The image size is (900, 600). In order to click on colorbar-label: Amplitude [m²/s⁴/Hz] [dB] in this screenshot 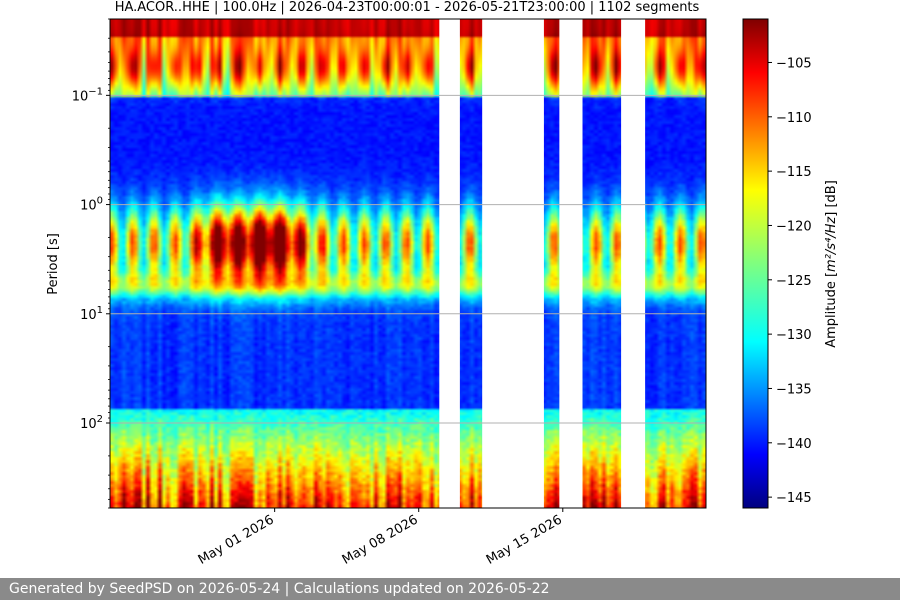, I will do `click(831, 264)`.